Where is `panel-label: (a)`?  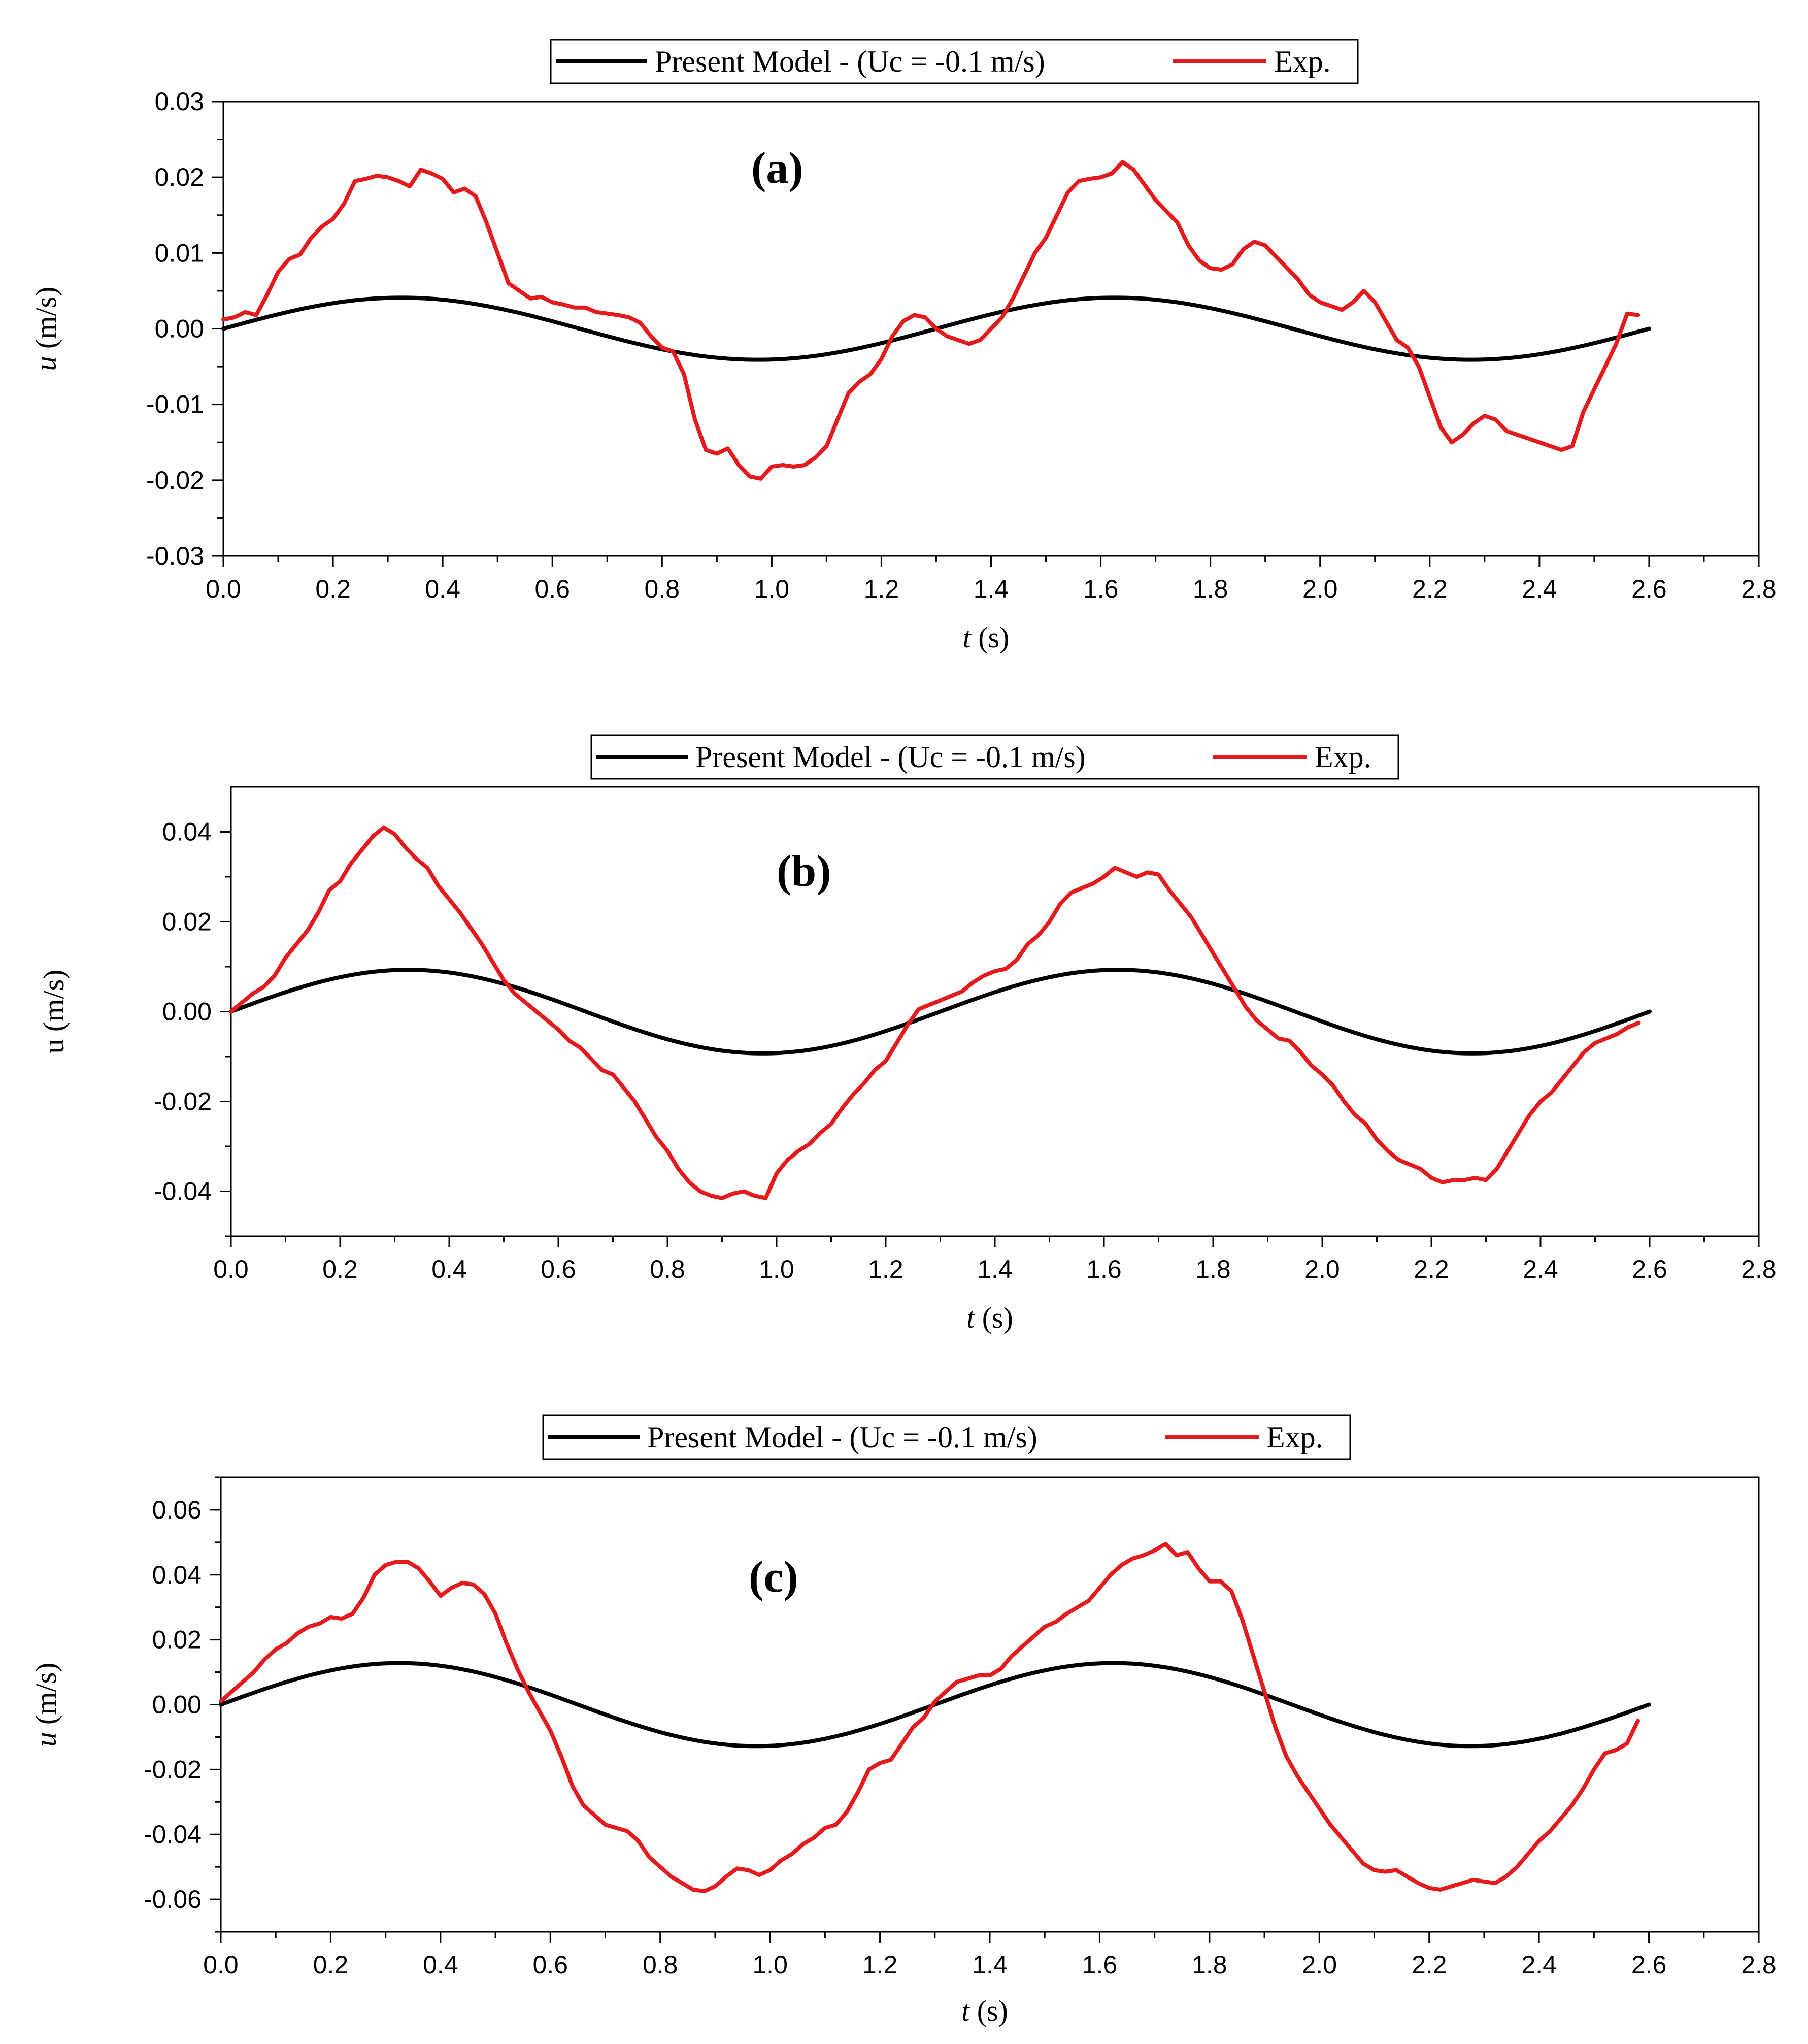
panel-label: (a) is located at coordinates (777, 168).